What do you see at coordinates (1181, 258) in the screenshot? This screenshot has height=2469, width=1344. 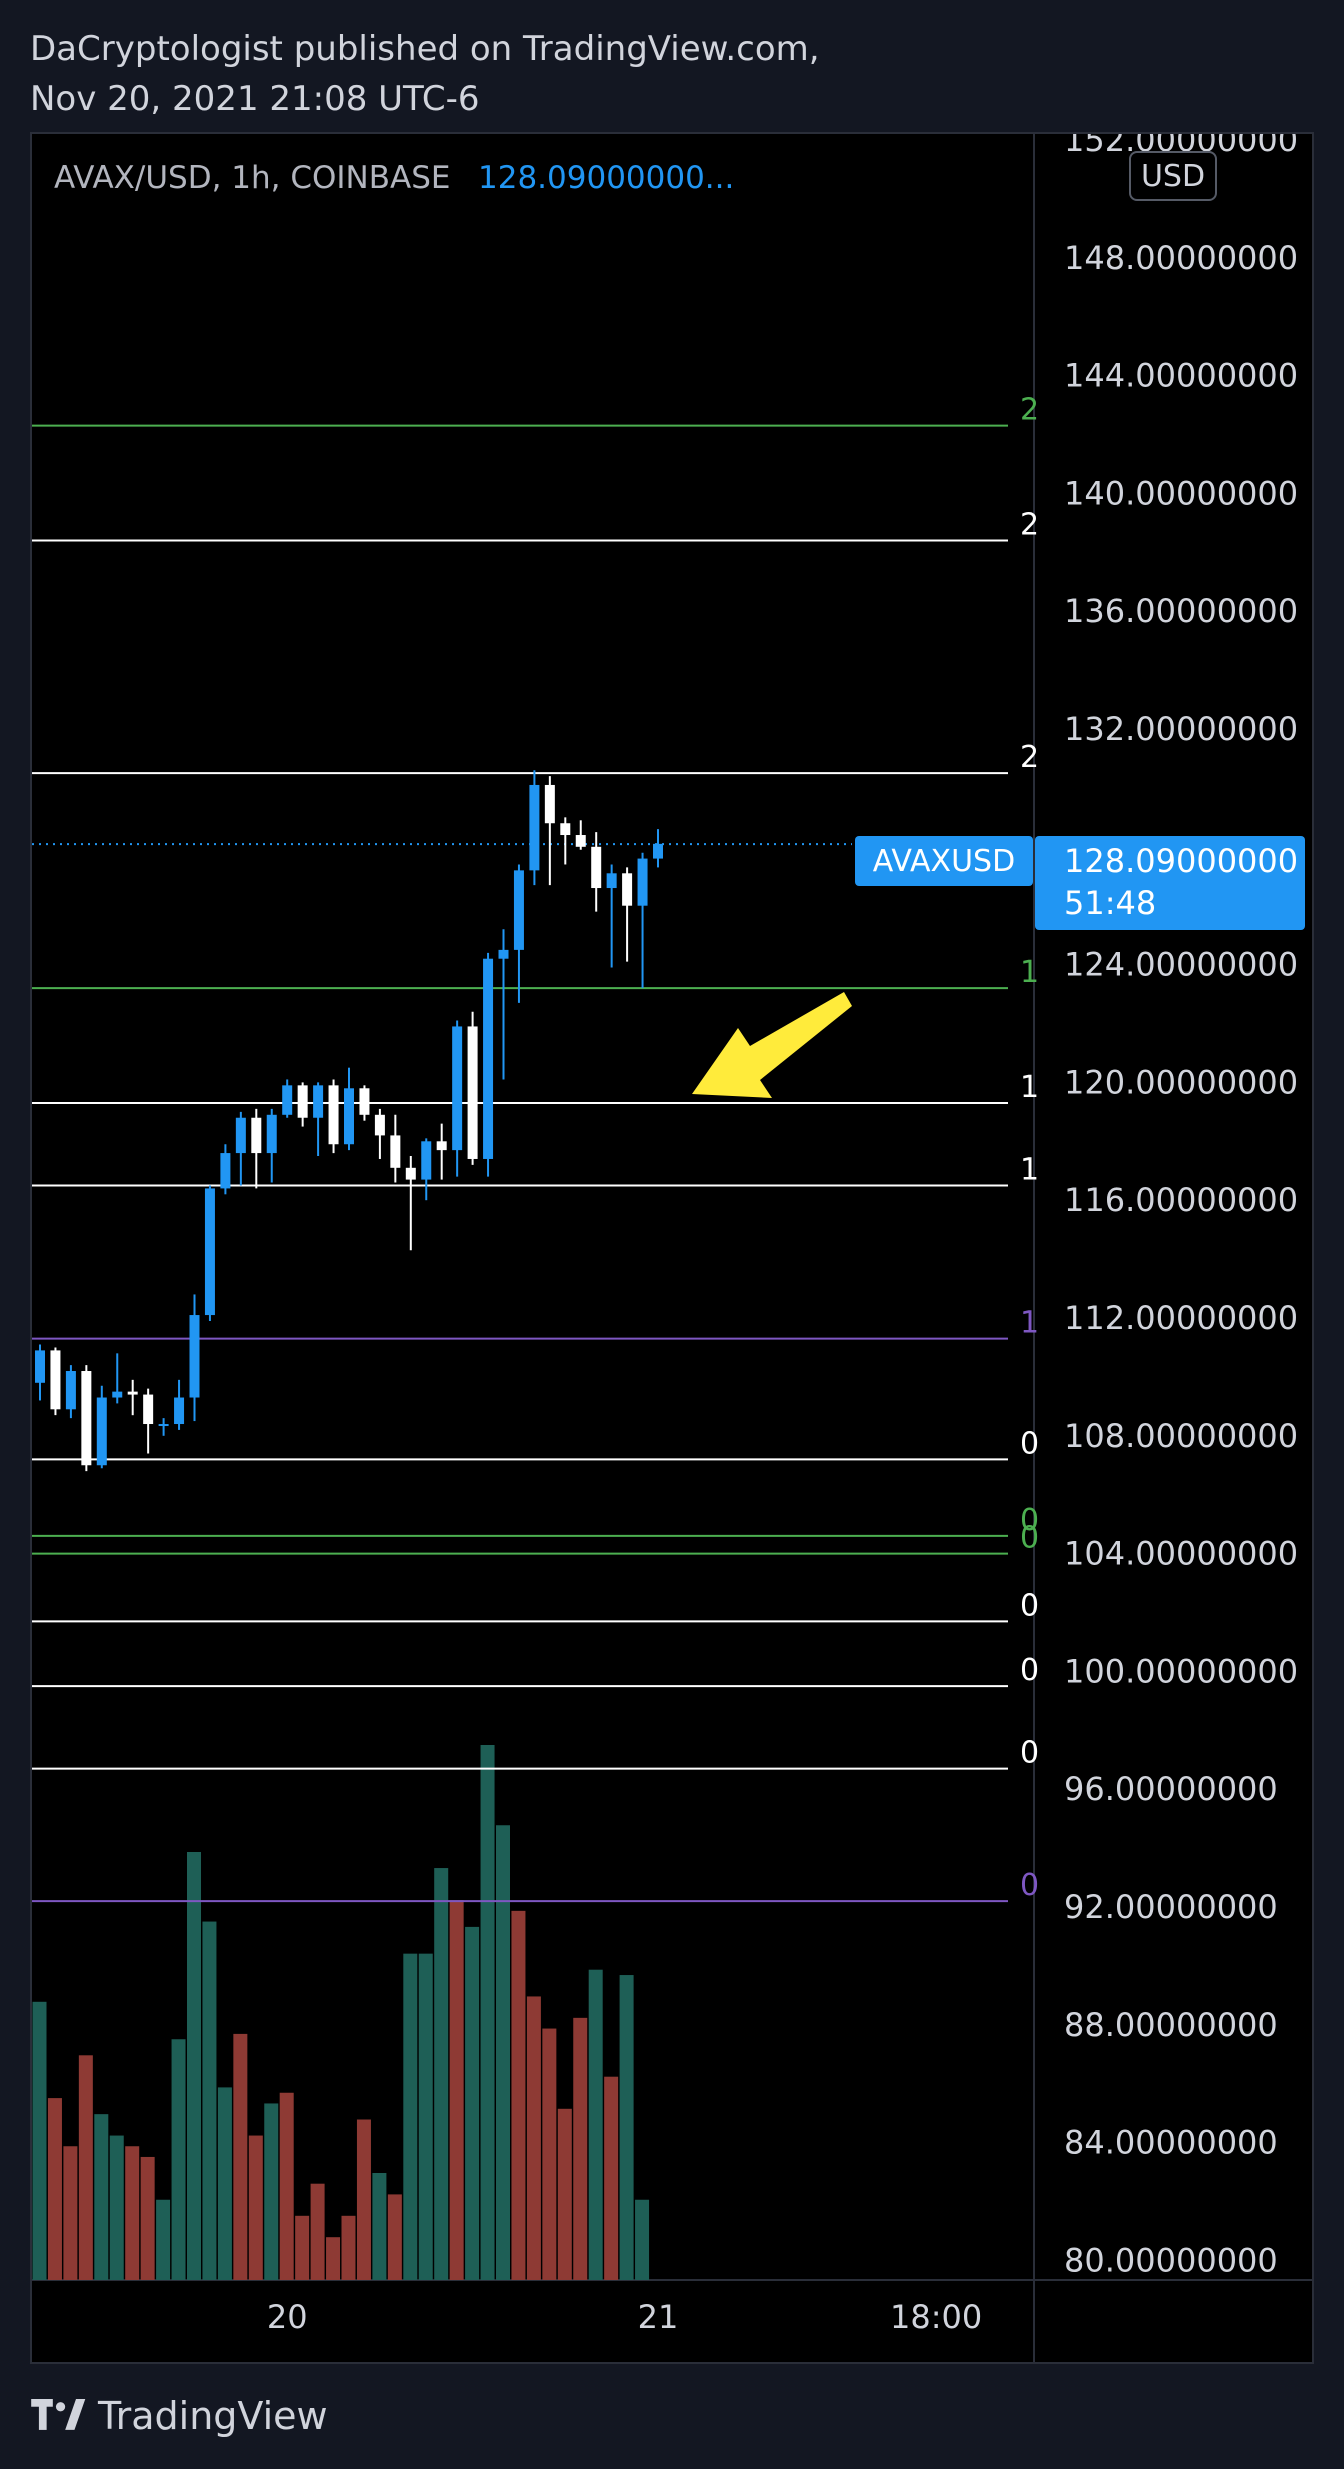 I see `price-tick-label: 148.00000000` at bounding box center [1181, 258].